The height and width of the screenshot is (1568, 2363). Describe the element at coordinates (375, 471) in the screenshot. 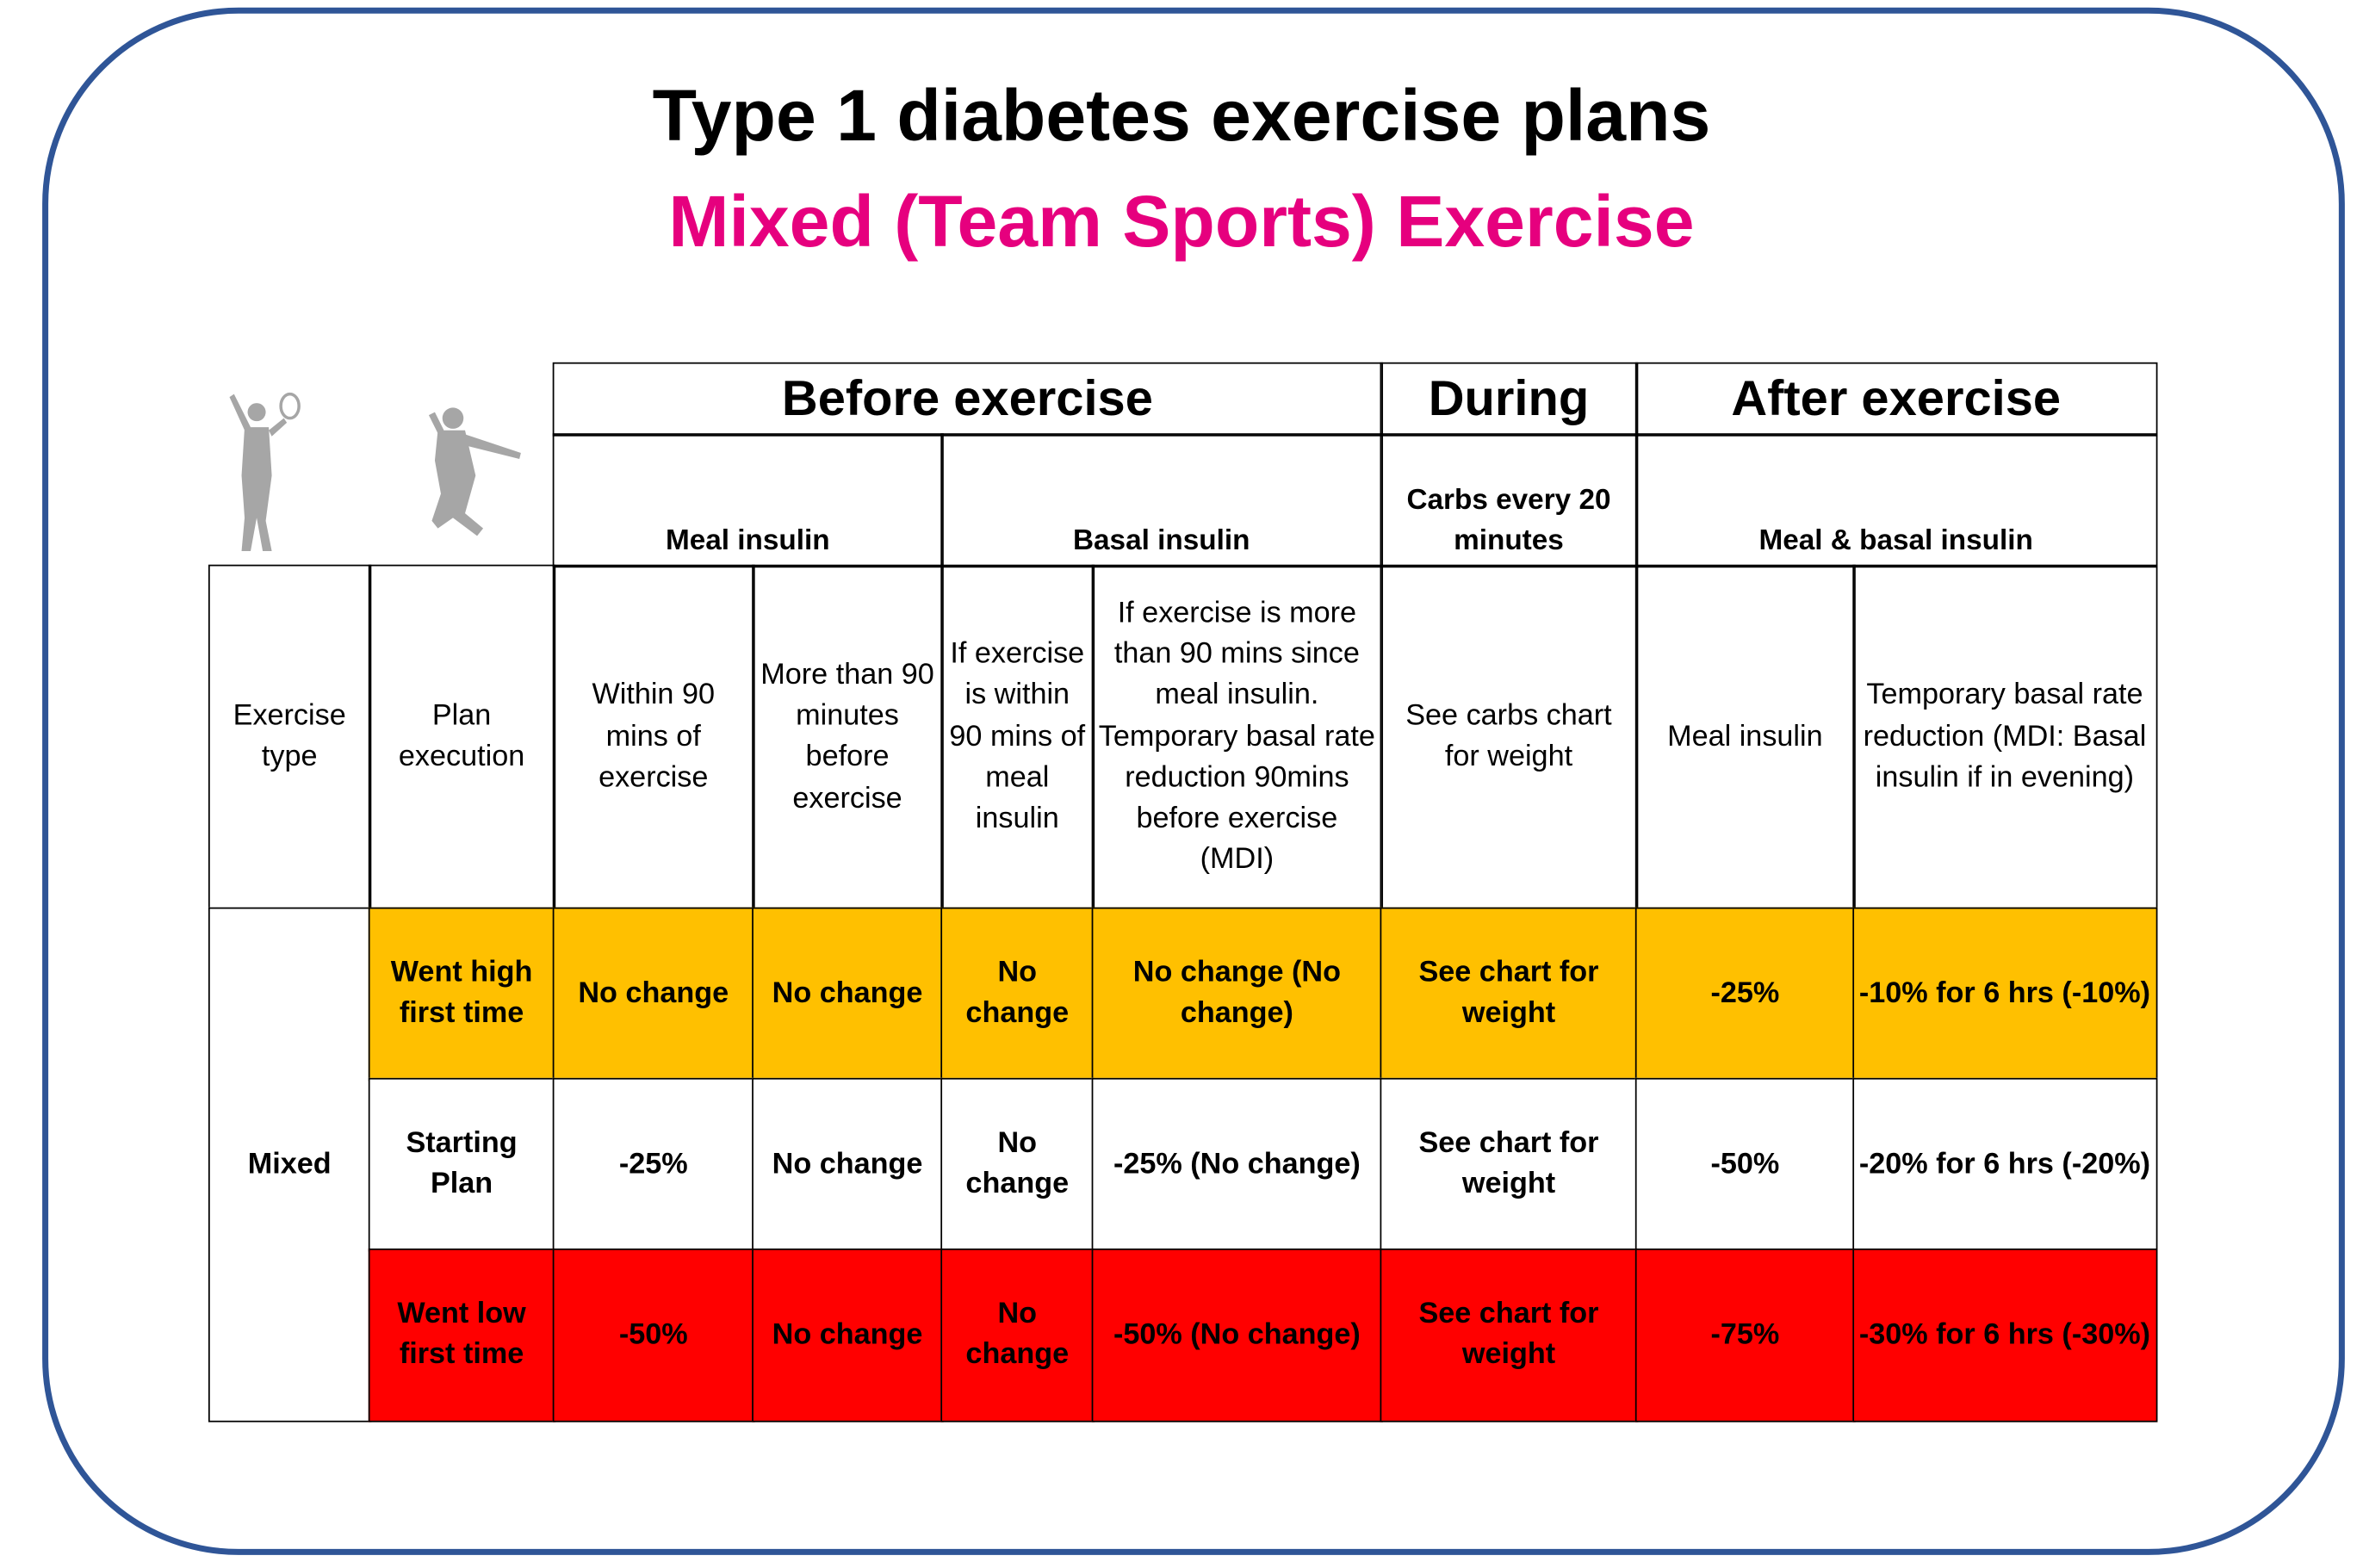

I see `sport-icons` at that location.